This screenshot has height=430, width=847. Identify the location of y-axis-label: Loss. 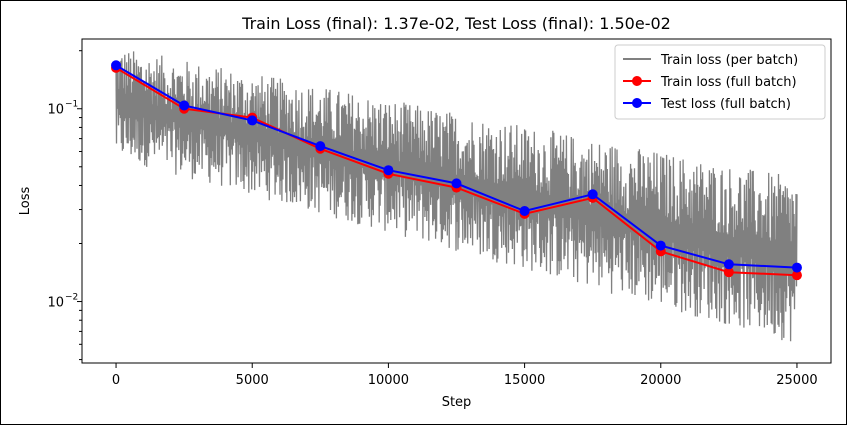
(25, 201).